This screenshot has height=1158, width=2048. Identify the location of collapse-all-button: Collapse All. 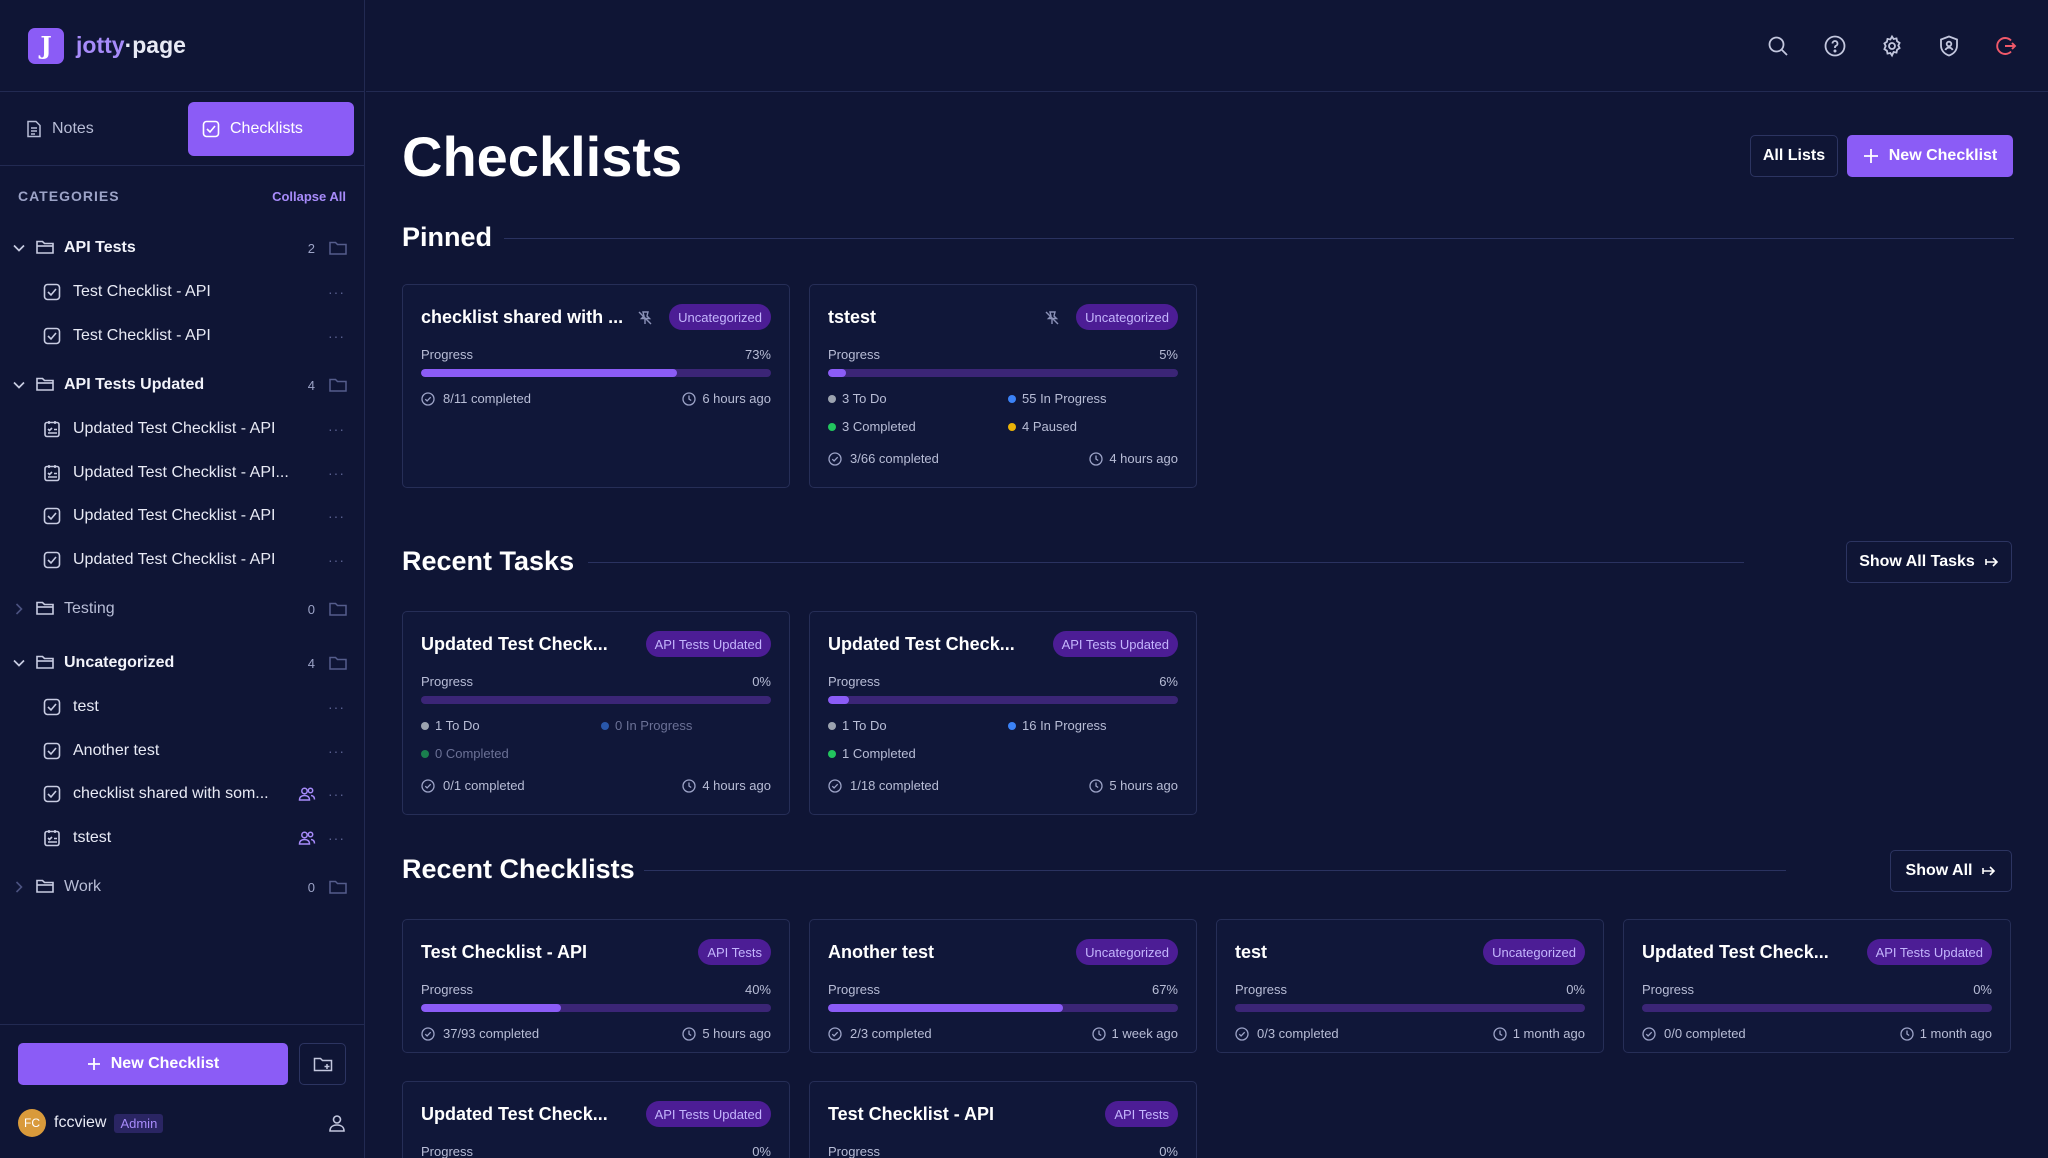
(309, 196).